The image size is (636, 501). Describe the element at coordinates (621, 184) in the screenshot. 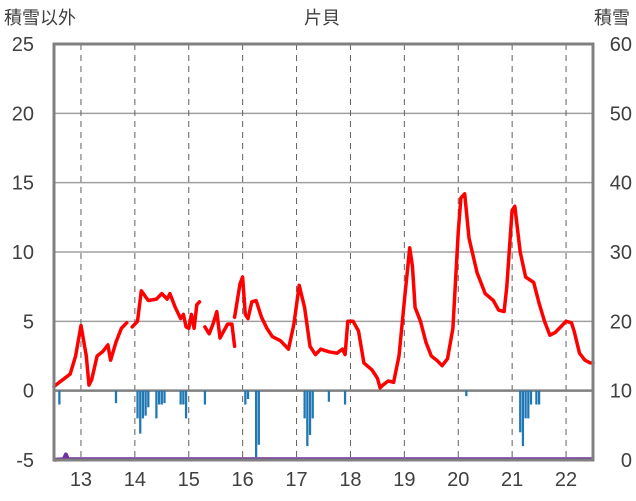

I see `y-right-tick-label: 40` at that location.